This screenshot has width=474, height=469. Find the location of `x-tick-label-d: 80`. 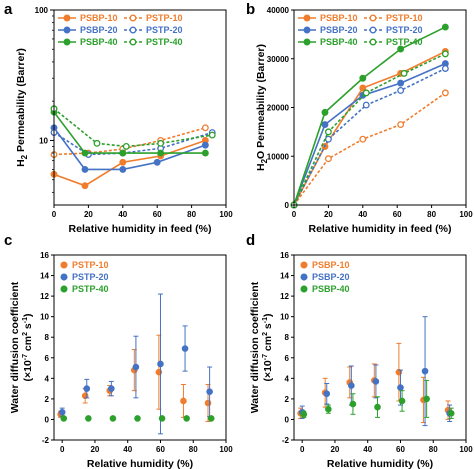

x-tick-label-d: 80 is located at coordinates (433, 449).